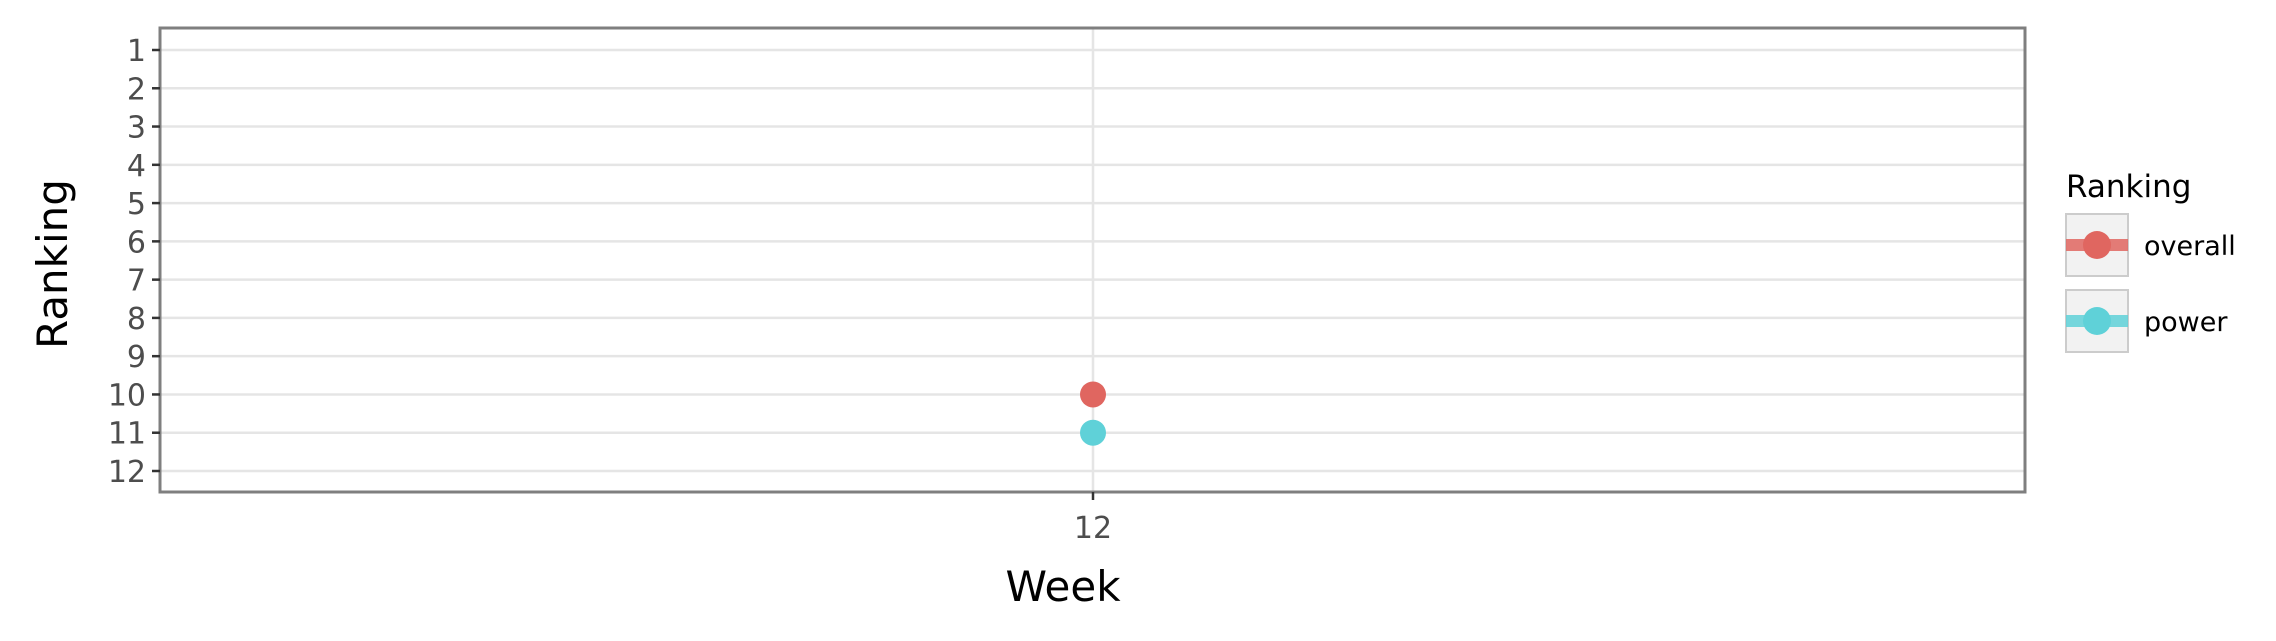 Image resolution: width=2276 pixels, height=641 pixels. I want to click on legend-items: overall power, so click(2150, 283).